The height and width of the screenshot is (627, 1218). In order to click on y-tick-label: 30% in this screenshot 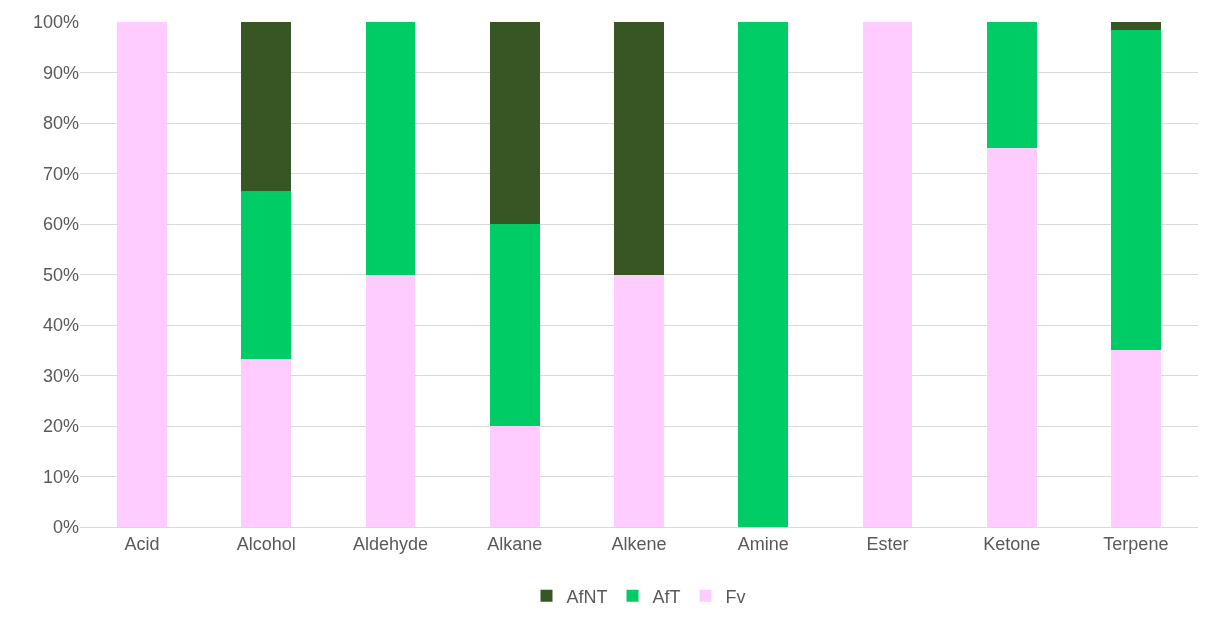, I will do `click(60, 375)`.